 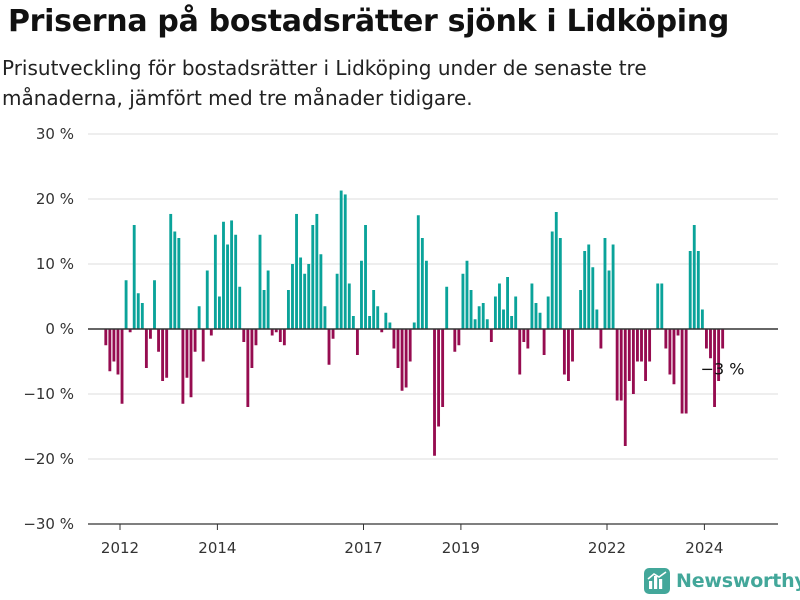 What do you see at coordinates (48, 459) in the screenshot?
I see `y-tick-label: −20 %` at bounding box center [48, 459].